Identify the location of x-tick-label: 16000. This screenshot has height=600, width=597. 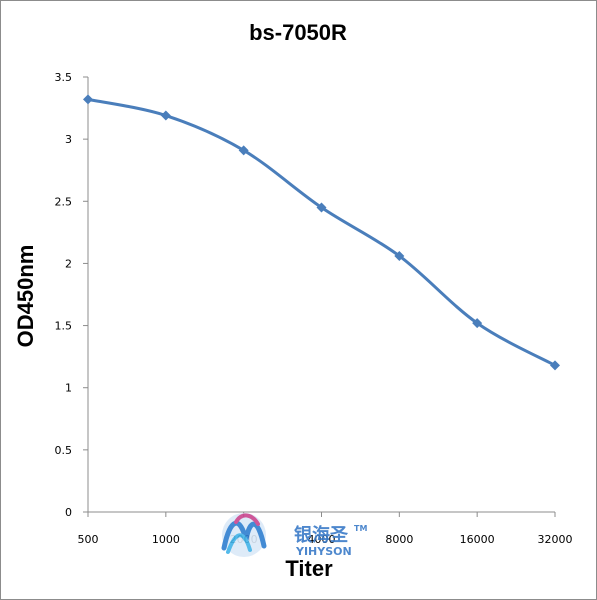
(477, 539).